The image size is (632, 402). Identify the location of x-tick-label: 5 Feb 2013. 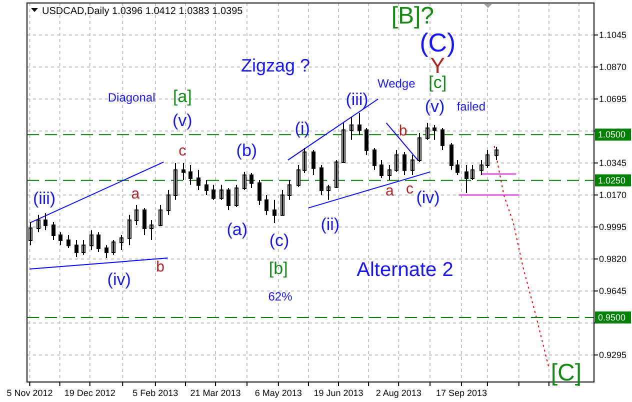
(155, 393).